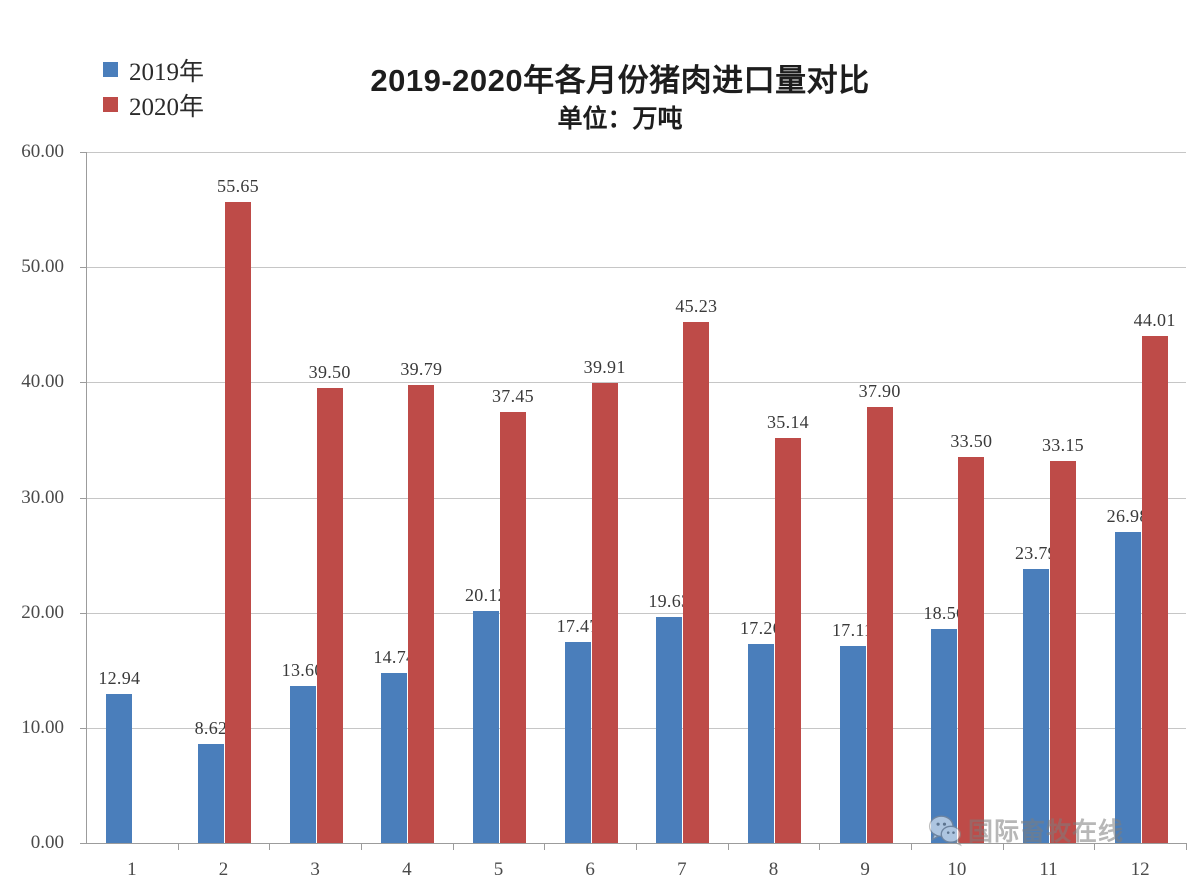 This screenshot has height=887, width=1198. What do you see at coordinates (773, 869) in the screenshot?
I see `x-axis-label-month-8: 8` at bounding box center [773, 869].